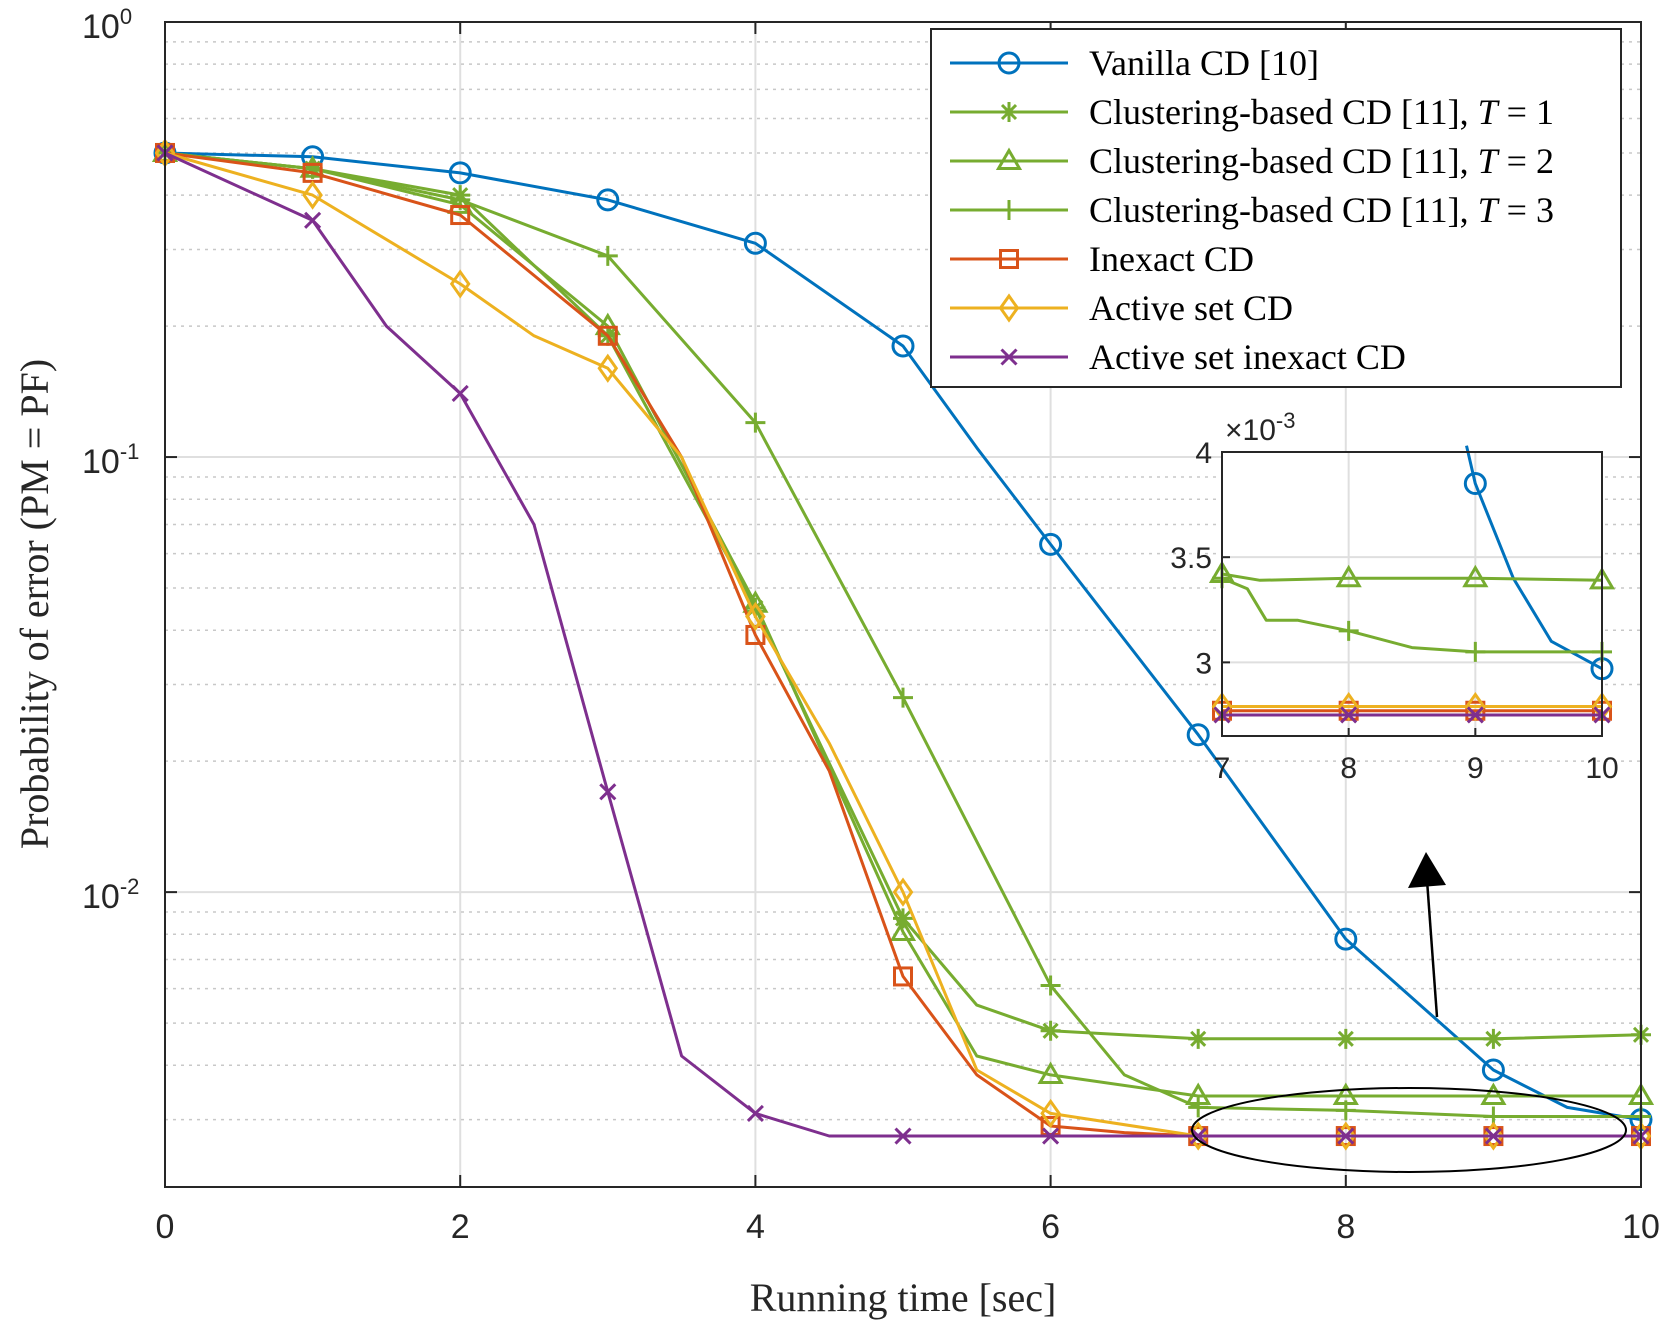 This screenshot has height=1330, width=1661. Describe the element at coordinates (1009, 158) in the screenshot. I see `legend-marker-triangle` at that location.